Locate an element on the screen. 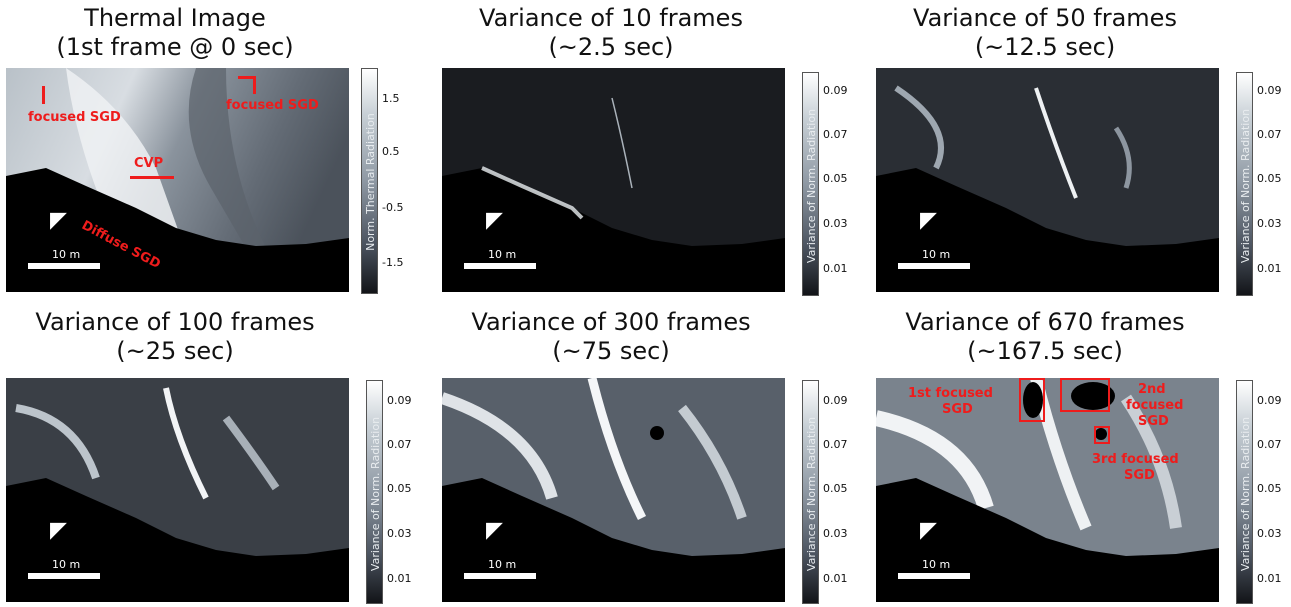 This screenshot has width=1291, height=607. focused-sgd-label-right: focused SGD is located at coordinates (272, 105).